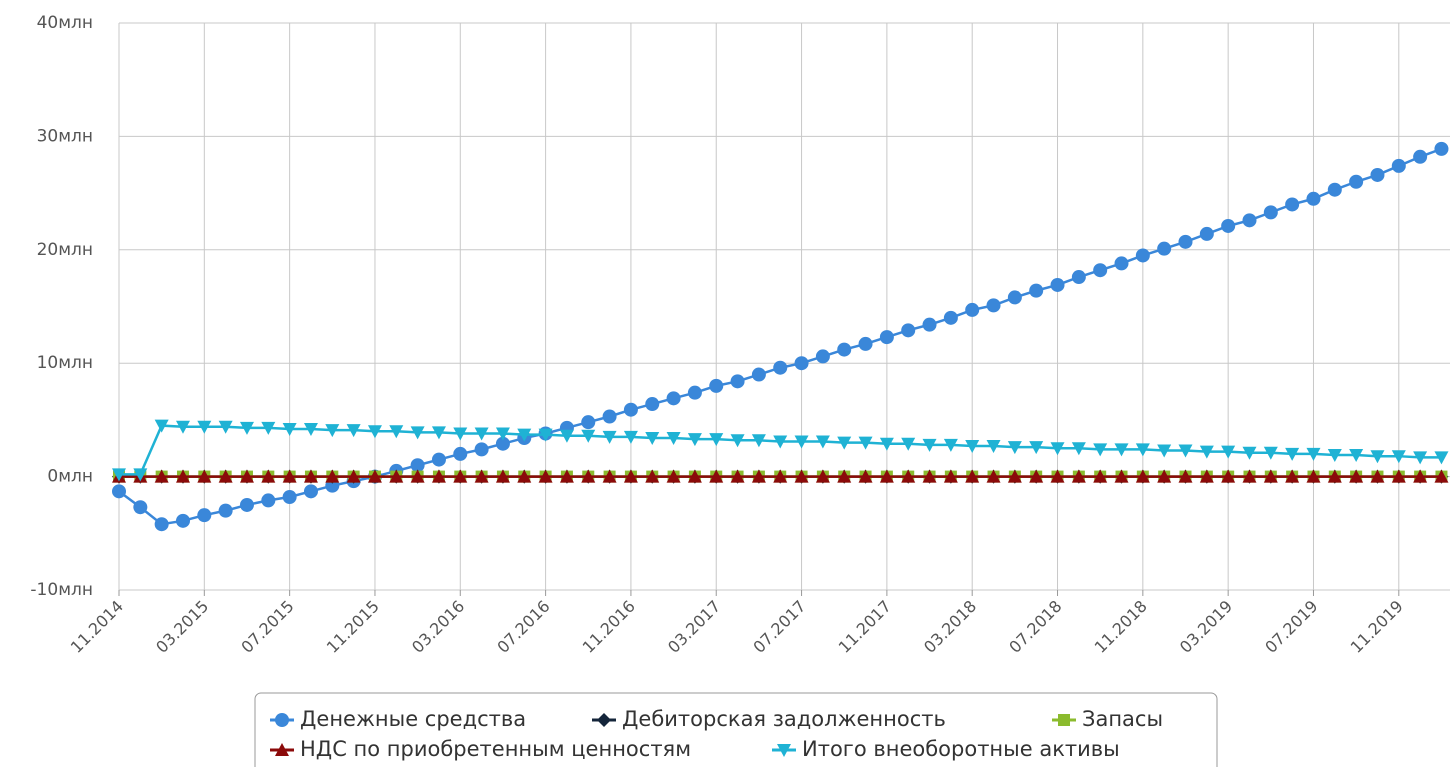  What do you see at coordinates (65, 136) in the screenshot?
I see `y-tick-label: 30млн` at bounding box center [65, 136].